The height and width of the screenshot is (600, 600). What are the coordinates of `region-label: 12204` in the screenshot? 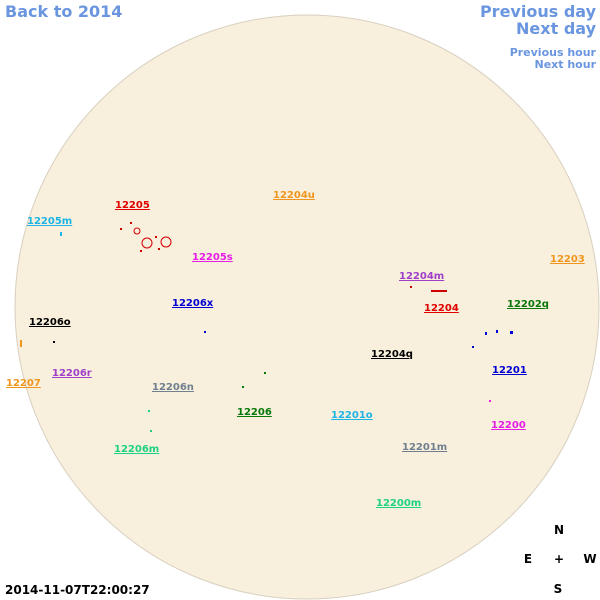 It's located at (441, 308).